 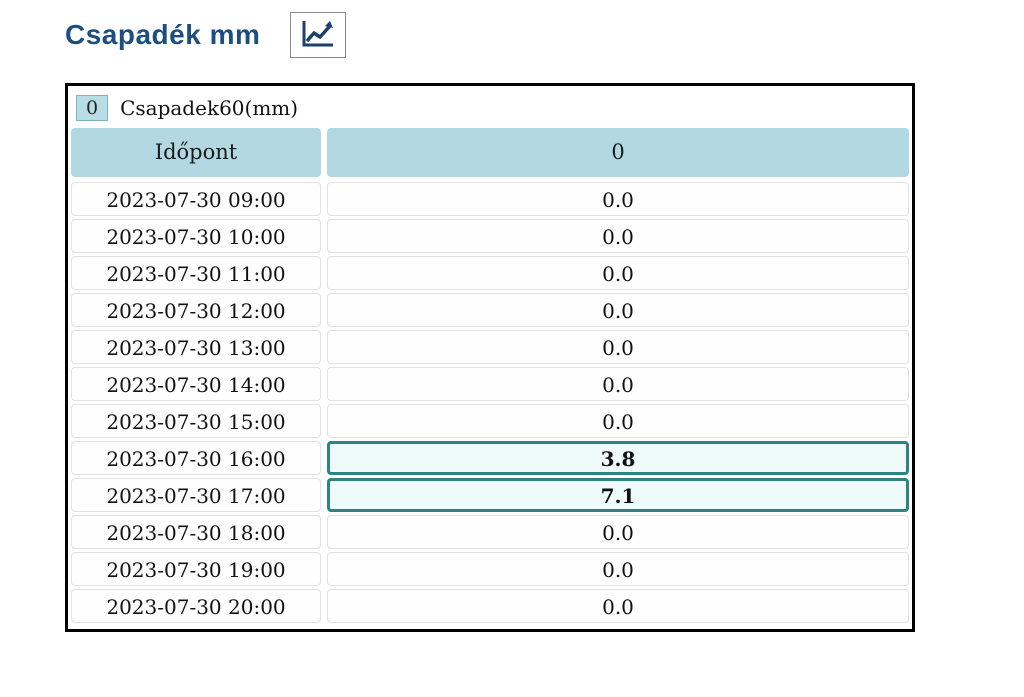 I want to click on table-row: 2023-07-30 15:00 0.0, so click(x=490, y=421).